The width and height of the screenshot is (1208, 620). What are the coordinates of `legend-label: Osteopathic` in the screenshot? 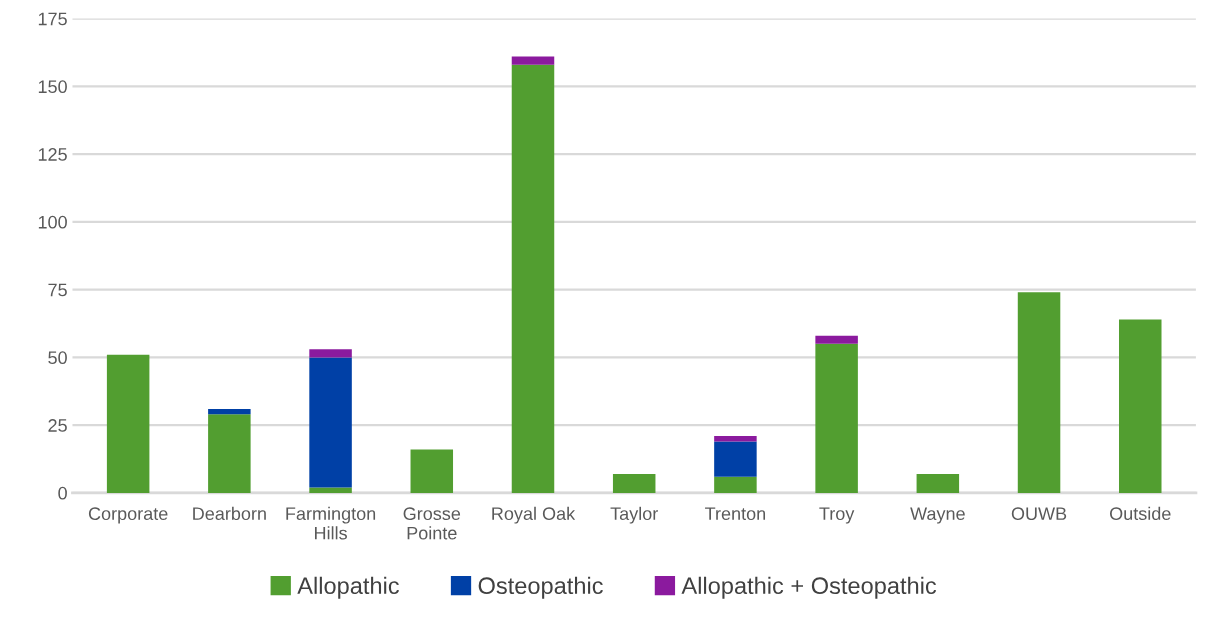 It's located at (540, 587).